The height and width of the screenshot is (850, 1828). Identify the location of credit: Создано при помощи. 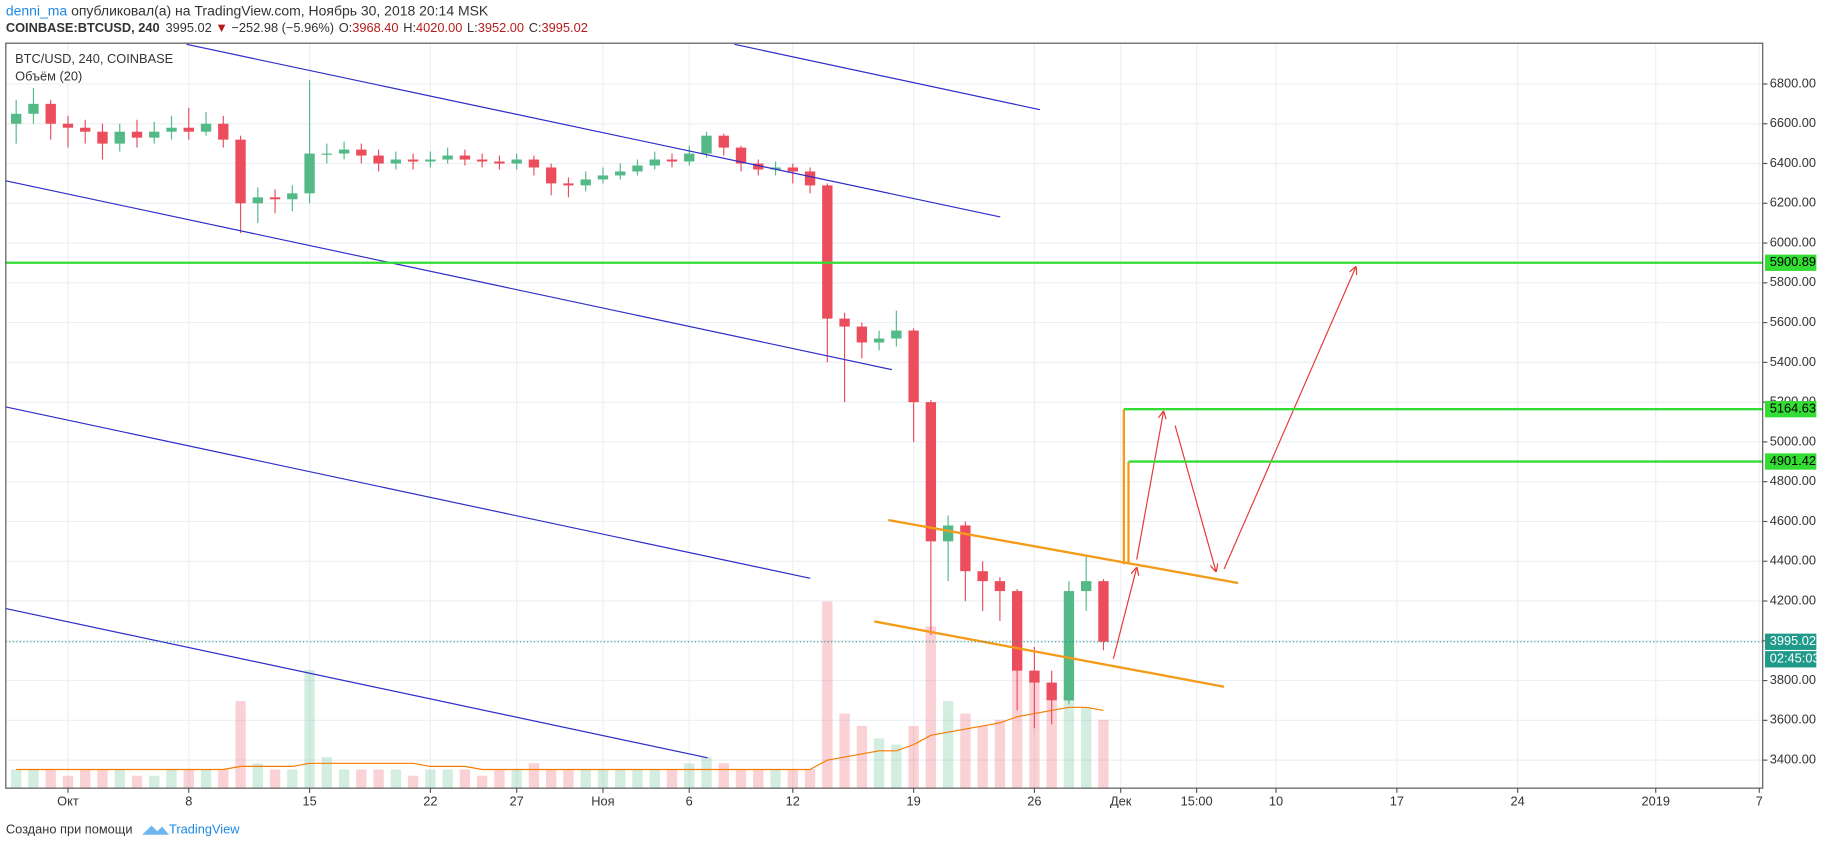
(69, 829).